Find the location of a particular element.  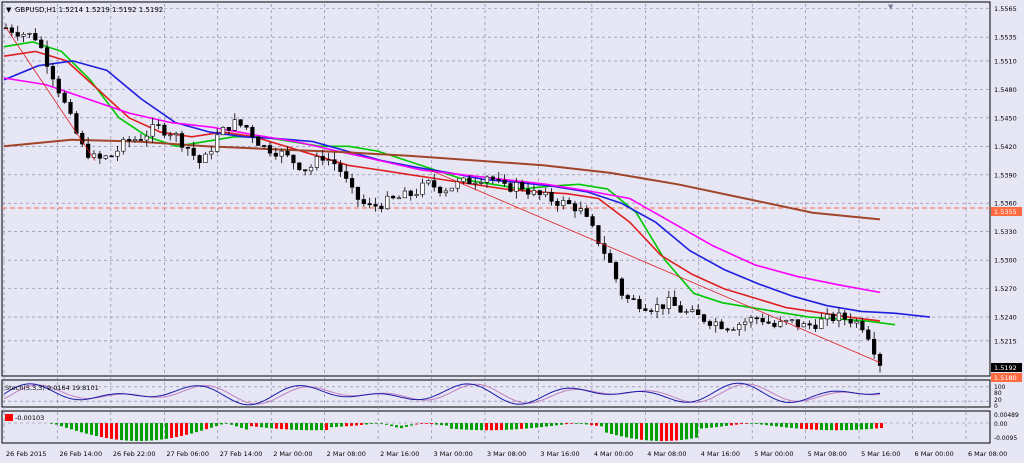

scroll-marker-icon: ▼ is located at coordinates (891, 7).